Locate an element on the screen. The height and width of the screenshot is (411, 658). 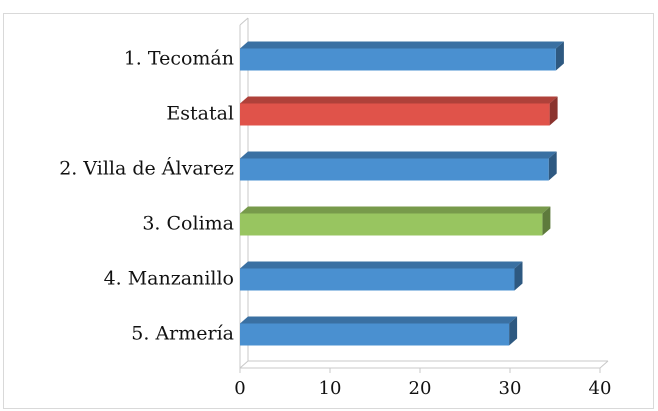
category-label: 5. Armería is located at coordinates (182, 334).